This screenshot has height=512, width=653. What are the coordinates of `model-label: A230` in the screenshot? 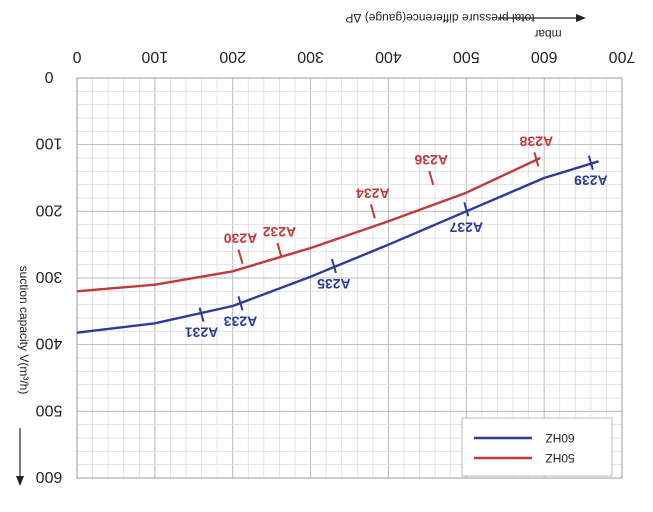 It's located at (241, 239).